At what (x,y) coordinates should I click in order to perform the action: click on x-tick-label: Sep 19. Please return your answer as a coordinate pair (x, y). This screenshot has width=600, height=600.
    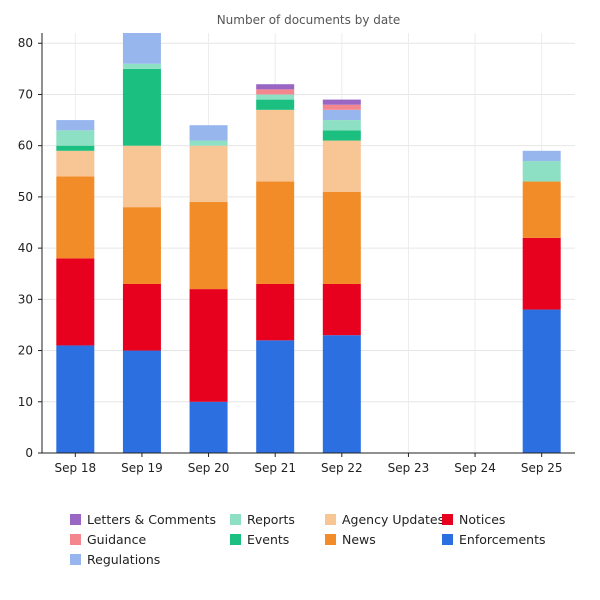
    Looking at the image, I should click on (142, 468).